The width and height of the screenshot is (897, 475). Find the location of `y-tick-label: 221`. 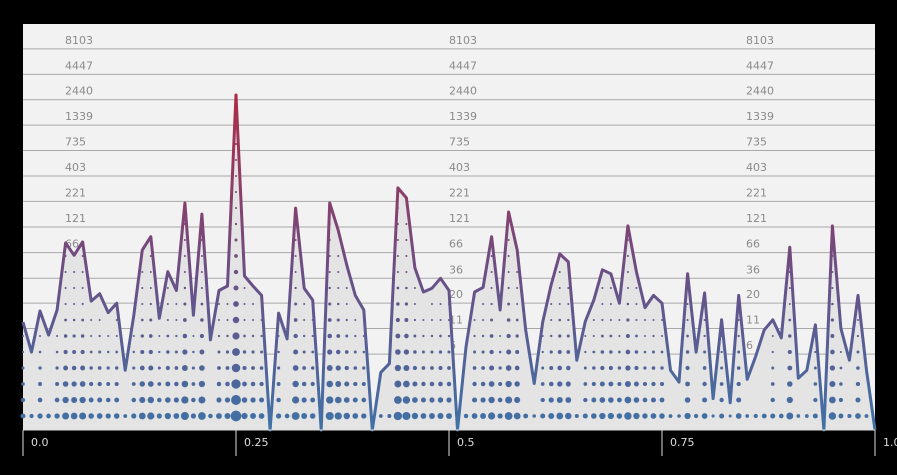

y-tick-label: 221 is located at coordinates (756, 192).